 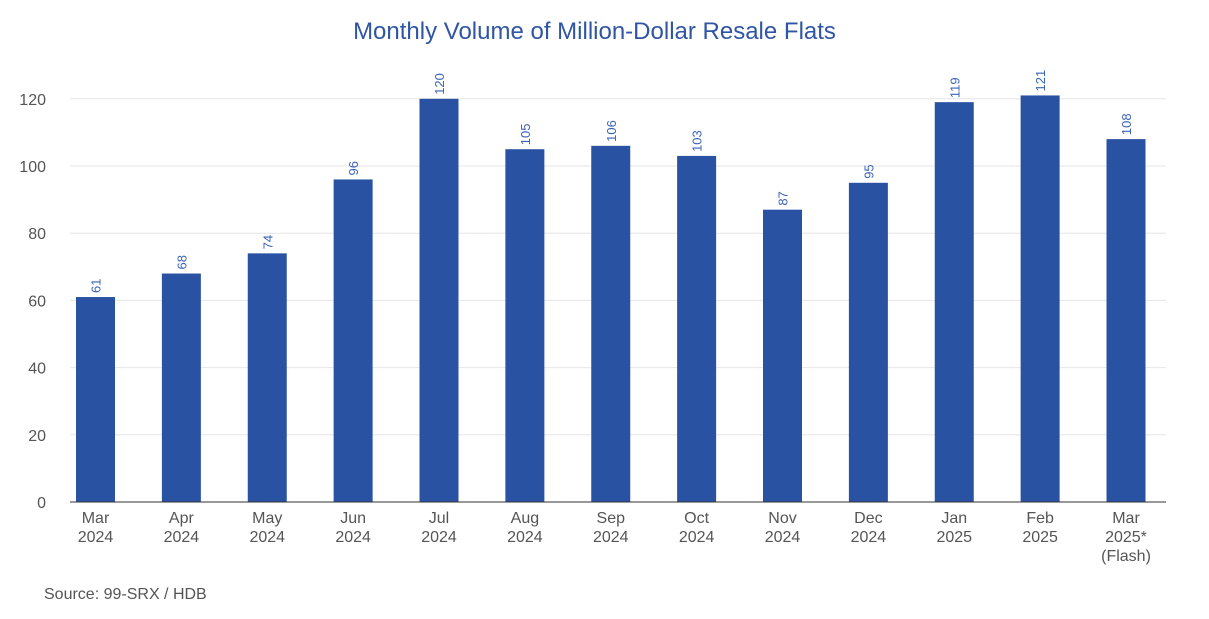 I want to click on data-label: 61, so click(x=96, y=286).